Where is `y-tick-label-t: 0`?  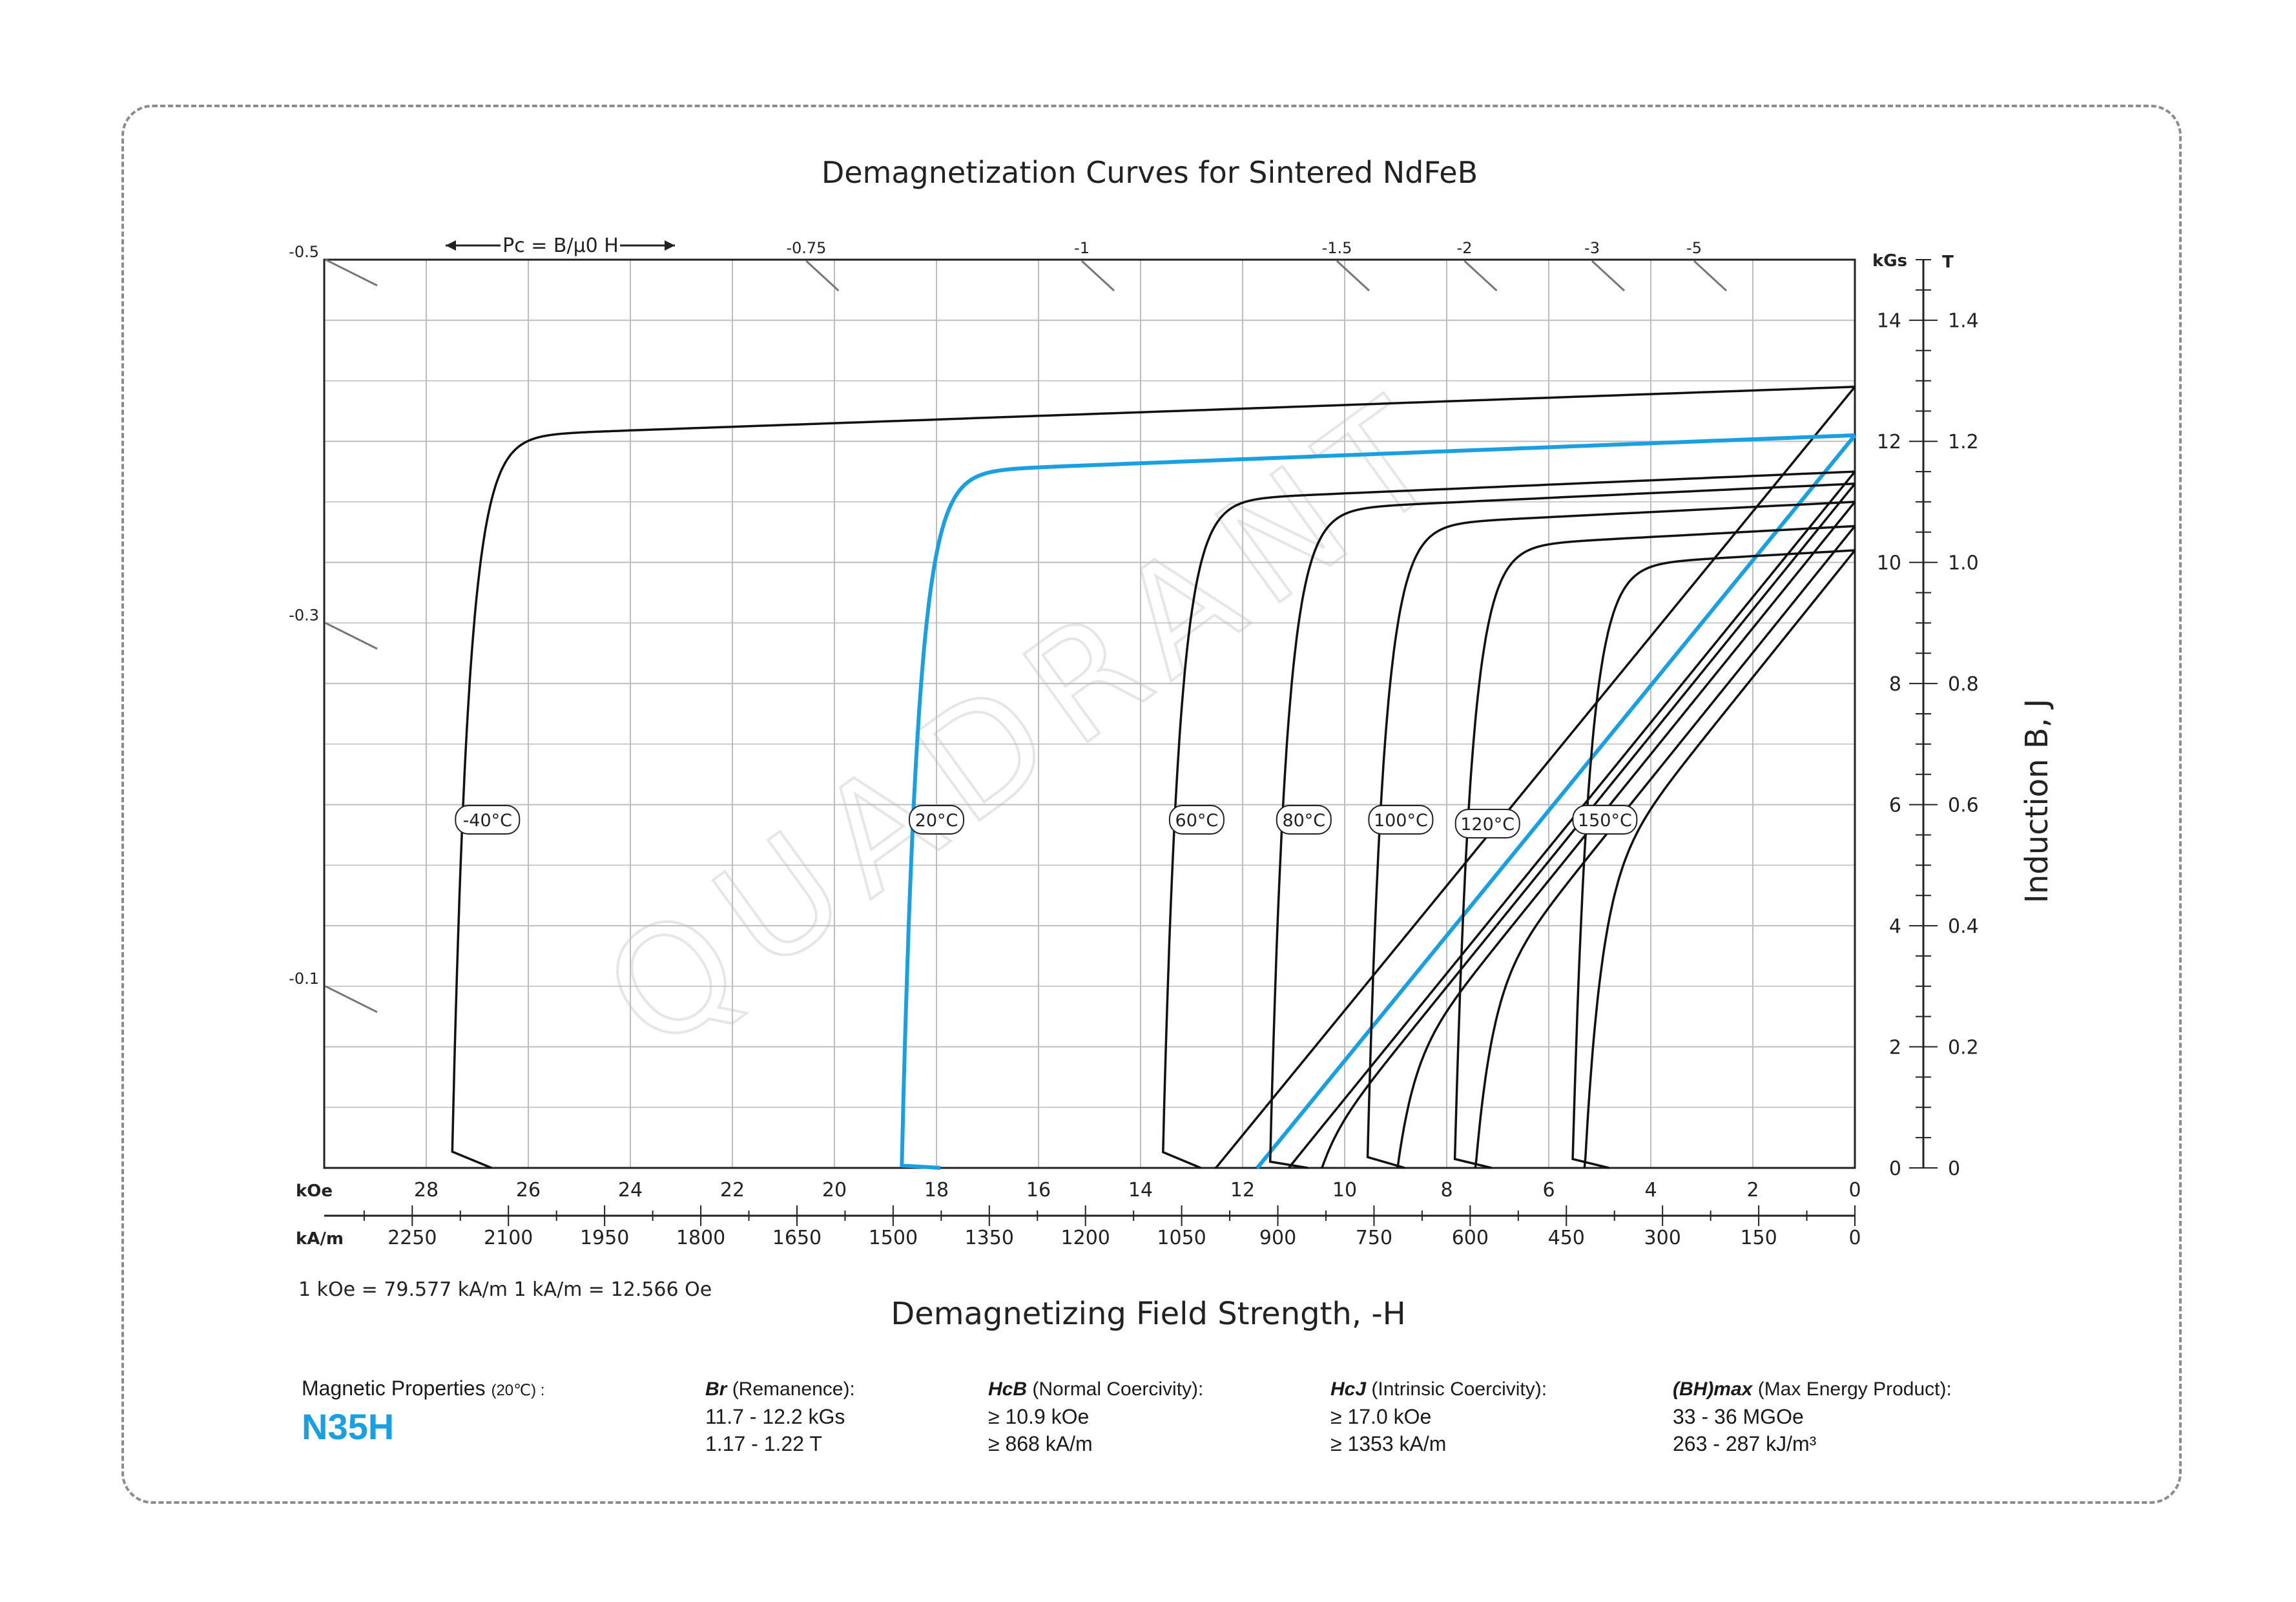
y-tick-label-t: 0 is located at coordinates (1954, 1169).